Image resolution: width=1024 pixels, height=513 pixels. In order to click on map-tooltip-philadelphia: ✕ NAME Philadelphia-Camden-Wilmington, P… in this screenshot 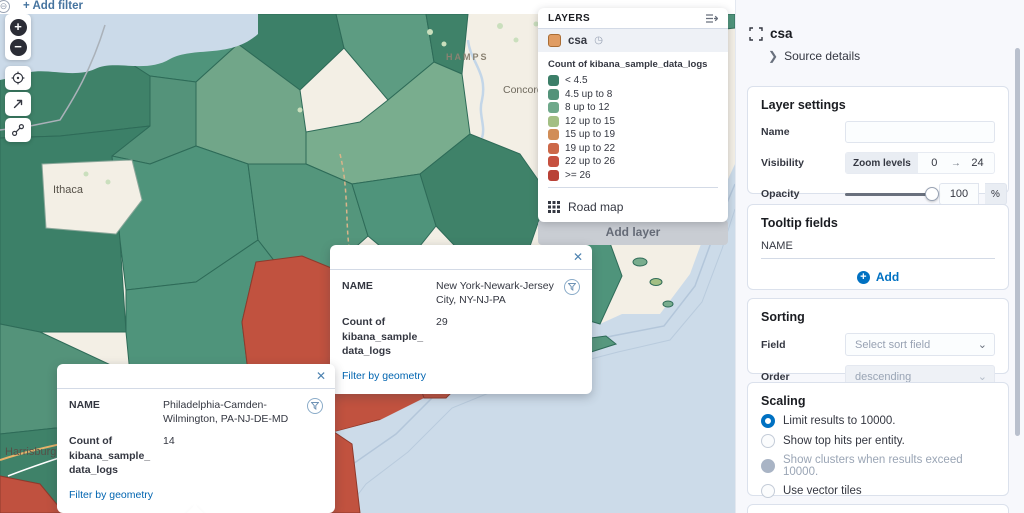, I will do `click(196, 438)`.